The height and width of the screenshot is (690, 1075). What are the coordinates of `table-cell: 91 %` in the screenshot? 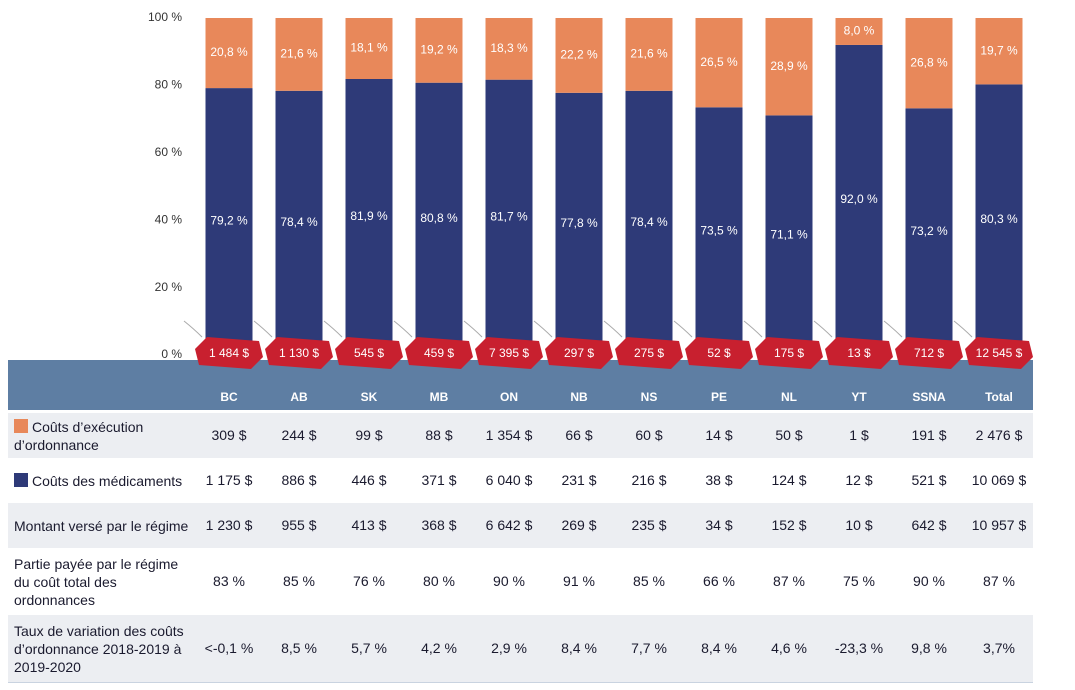 It's located at (579, 580).